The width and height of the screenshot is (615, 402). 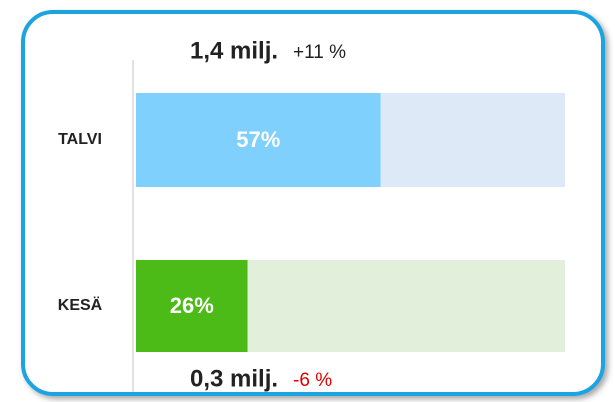 I want to click on value-label: 26%, so click(x=192, y=305).